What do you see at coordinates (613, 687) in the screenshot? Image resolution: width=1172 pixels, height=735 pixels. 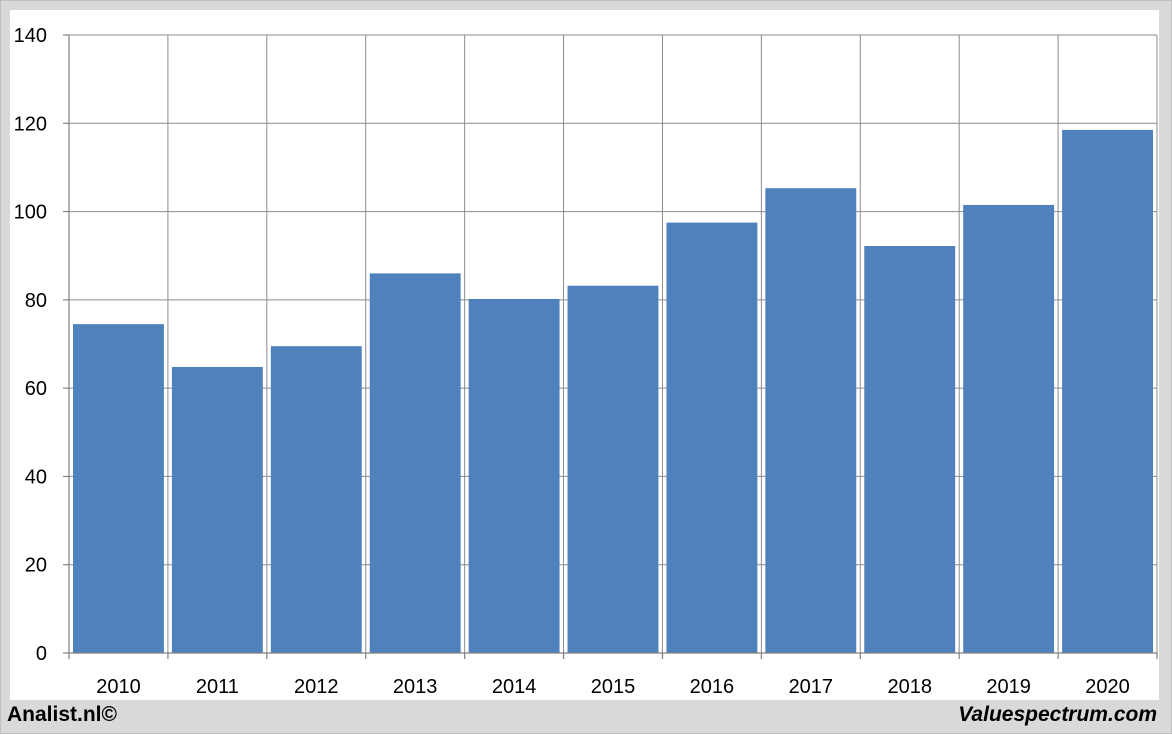 I see `x-tick-label-2015: 2015` at bounding box center [613, 687].